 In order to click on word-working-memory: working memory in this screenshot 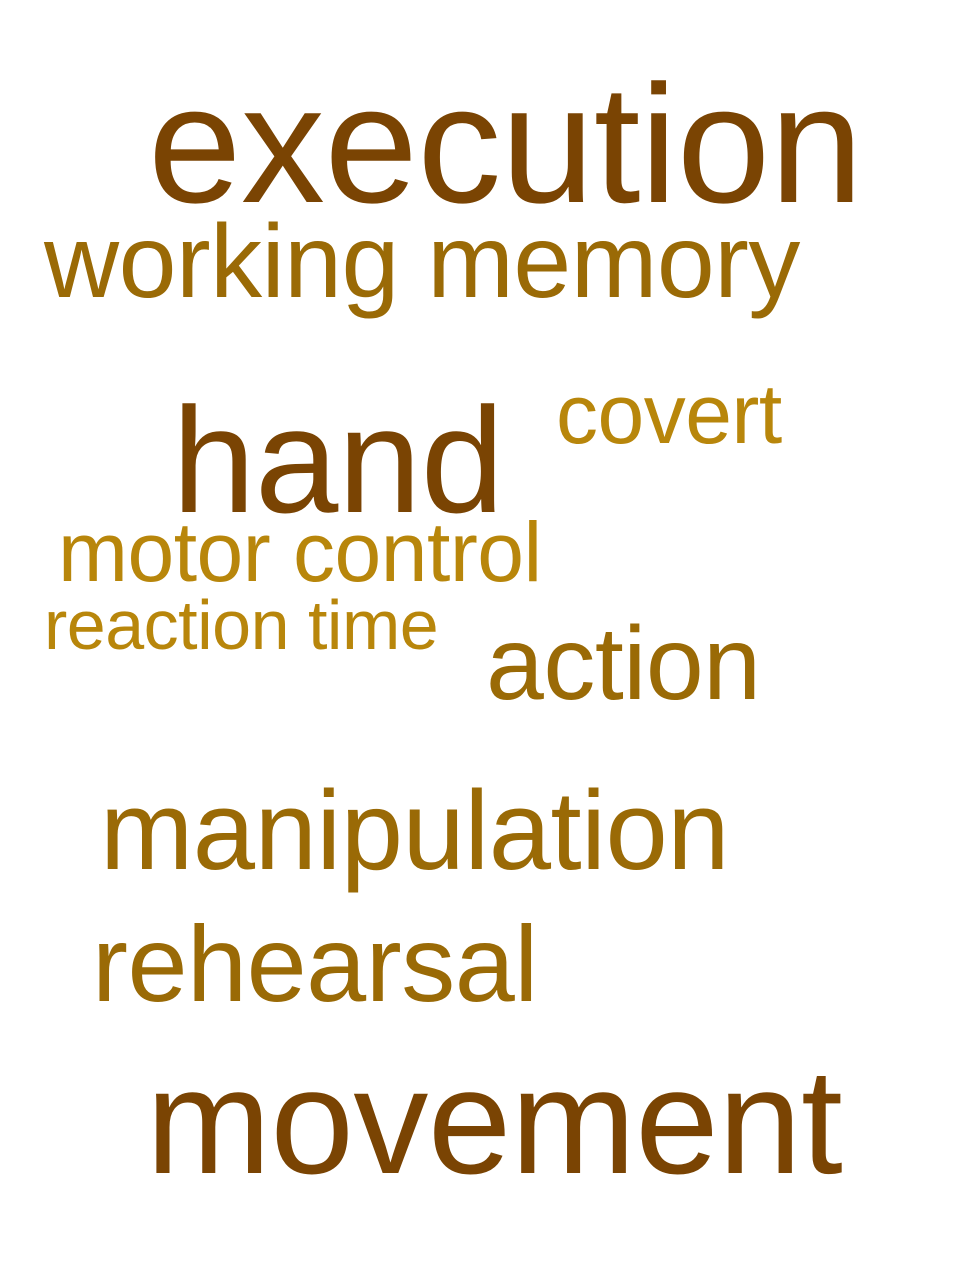, I will do `click(422, 262)`.